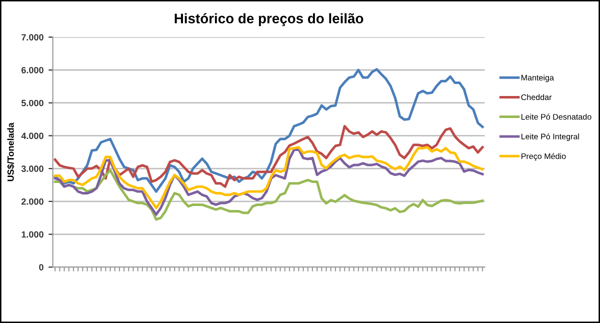 The image size is (600, 323). What do you see at coordinates (537, 78) in the screenshot?
I see `legend-label: Manteiga` at bounding box center [537, 78].